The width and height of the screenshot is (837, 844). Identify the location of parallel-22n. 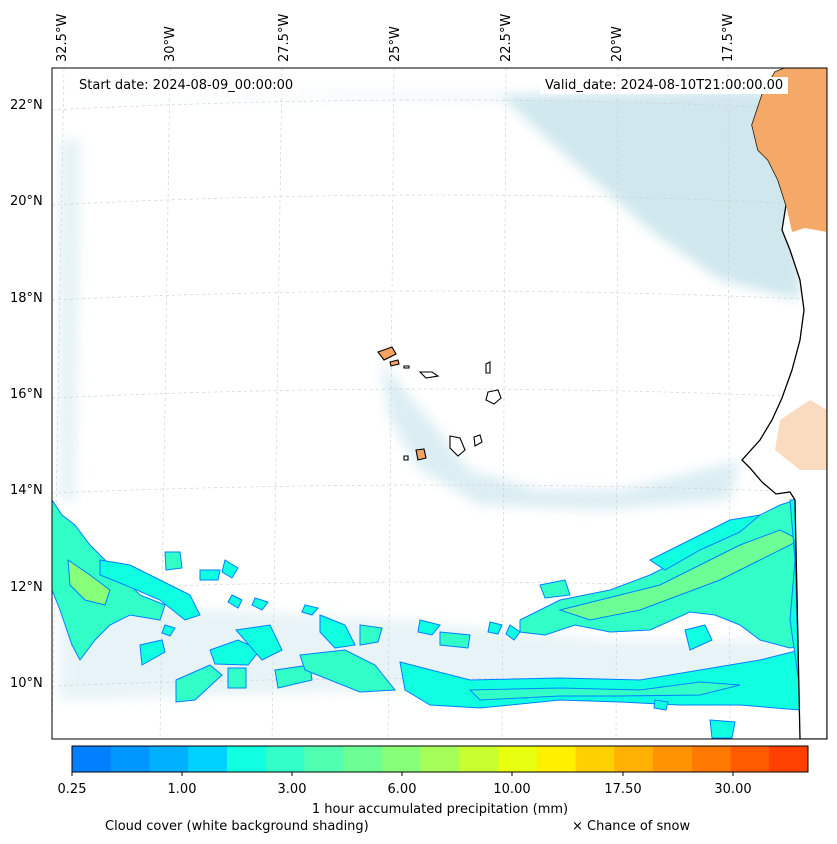
(439, 105).